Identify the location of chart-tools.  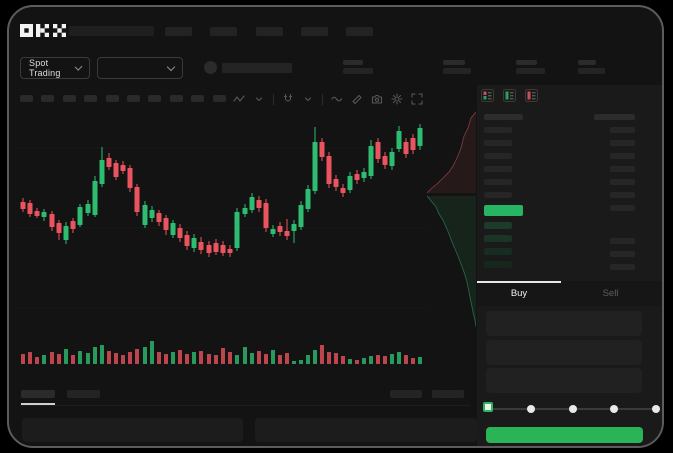
(328, 99).